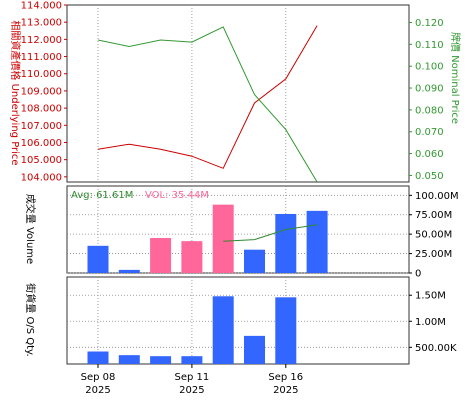  I want to click on volume-average-line, so click(270, 233).